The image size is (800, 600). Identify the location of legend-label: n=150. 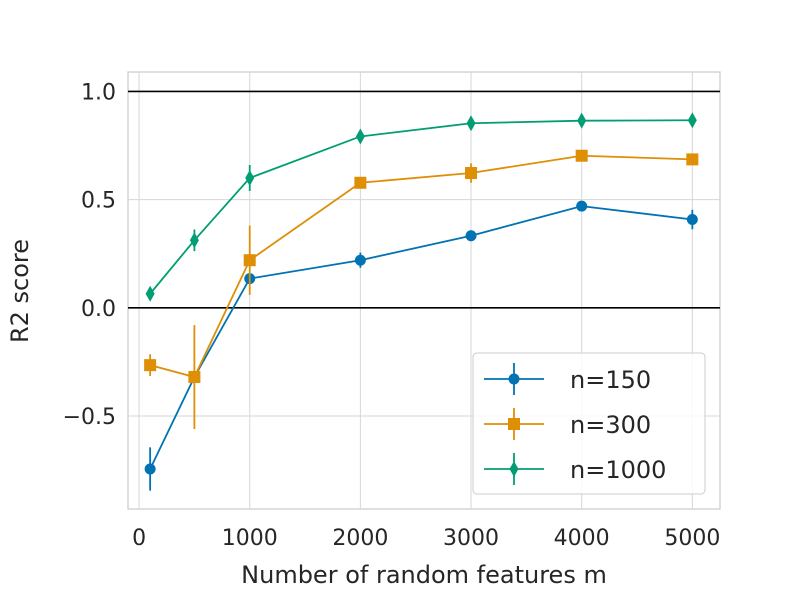
(610, 380).